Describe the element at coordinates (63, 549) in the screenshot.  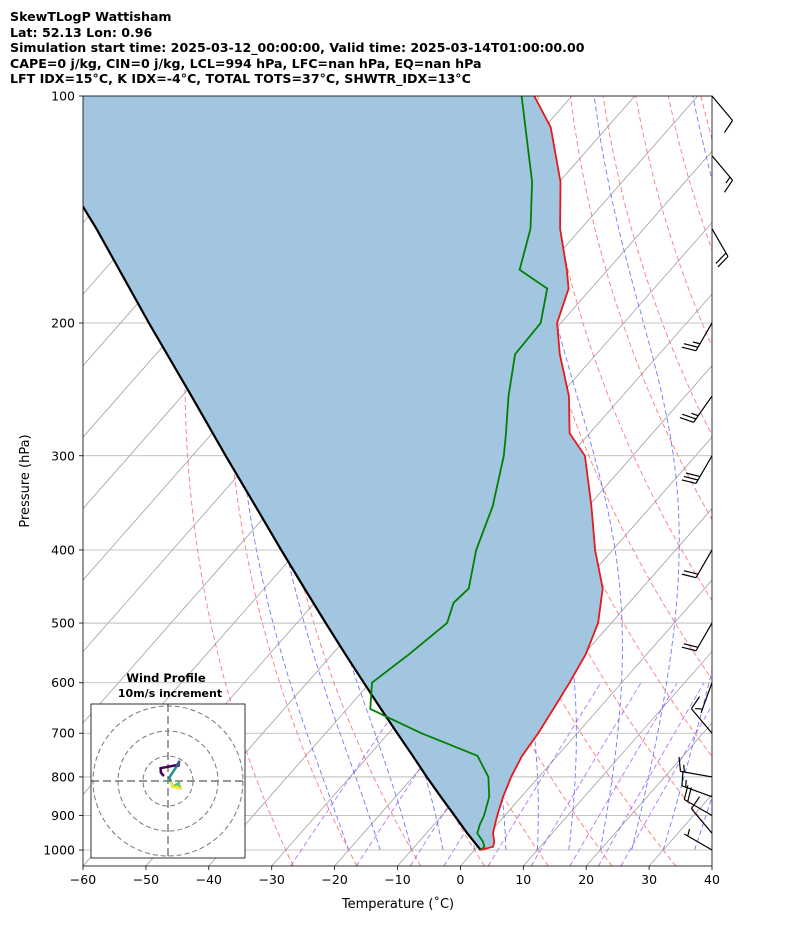
I see `y-tick-label: 400` at that location.